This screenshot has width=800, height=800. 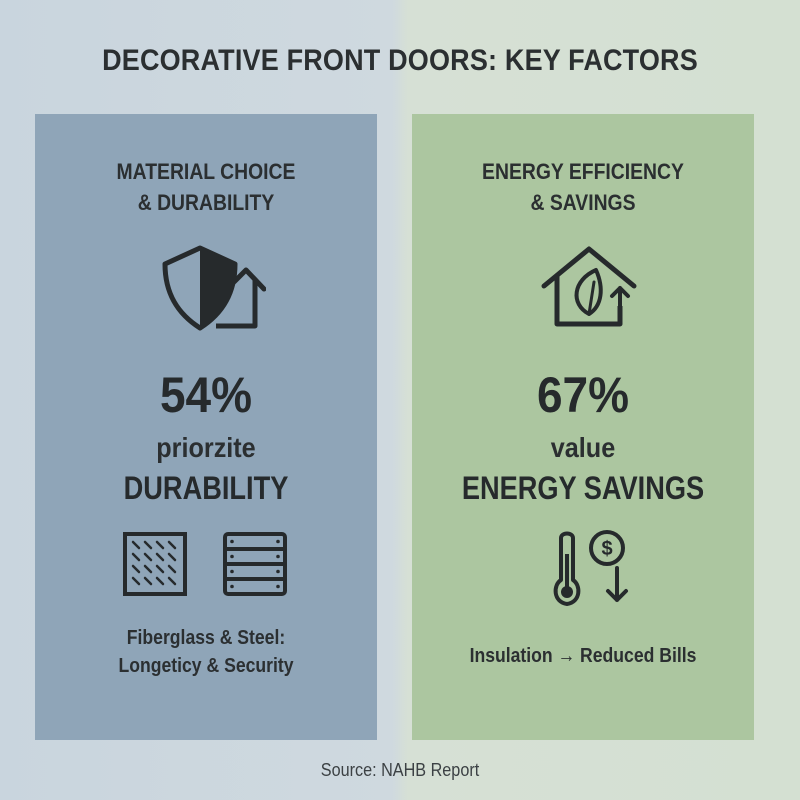 I want to click on panel-heading-line: MATERIAL CHOICE, so click(x=206, y=171).